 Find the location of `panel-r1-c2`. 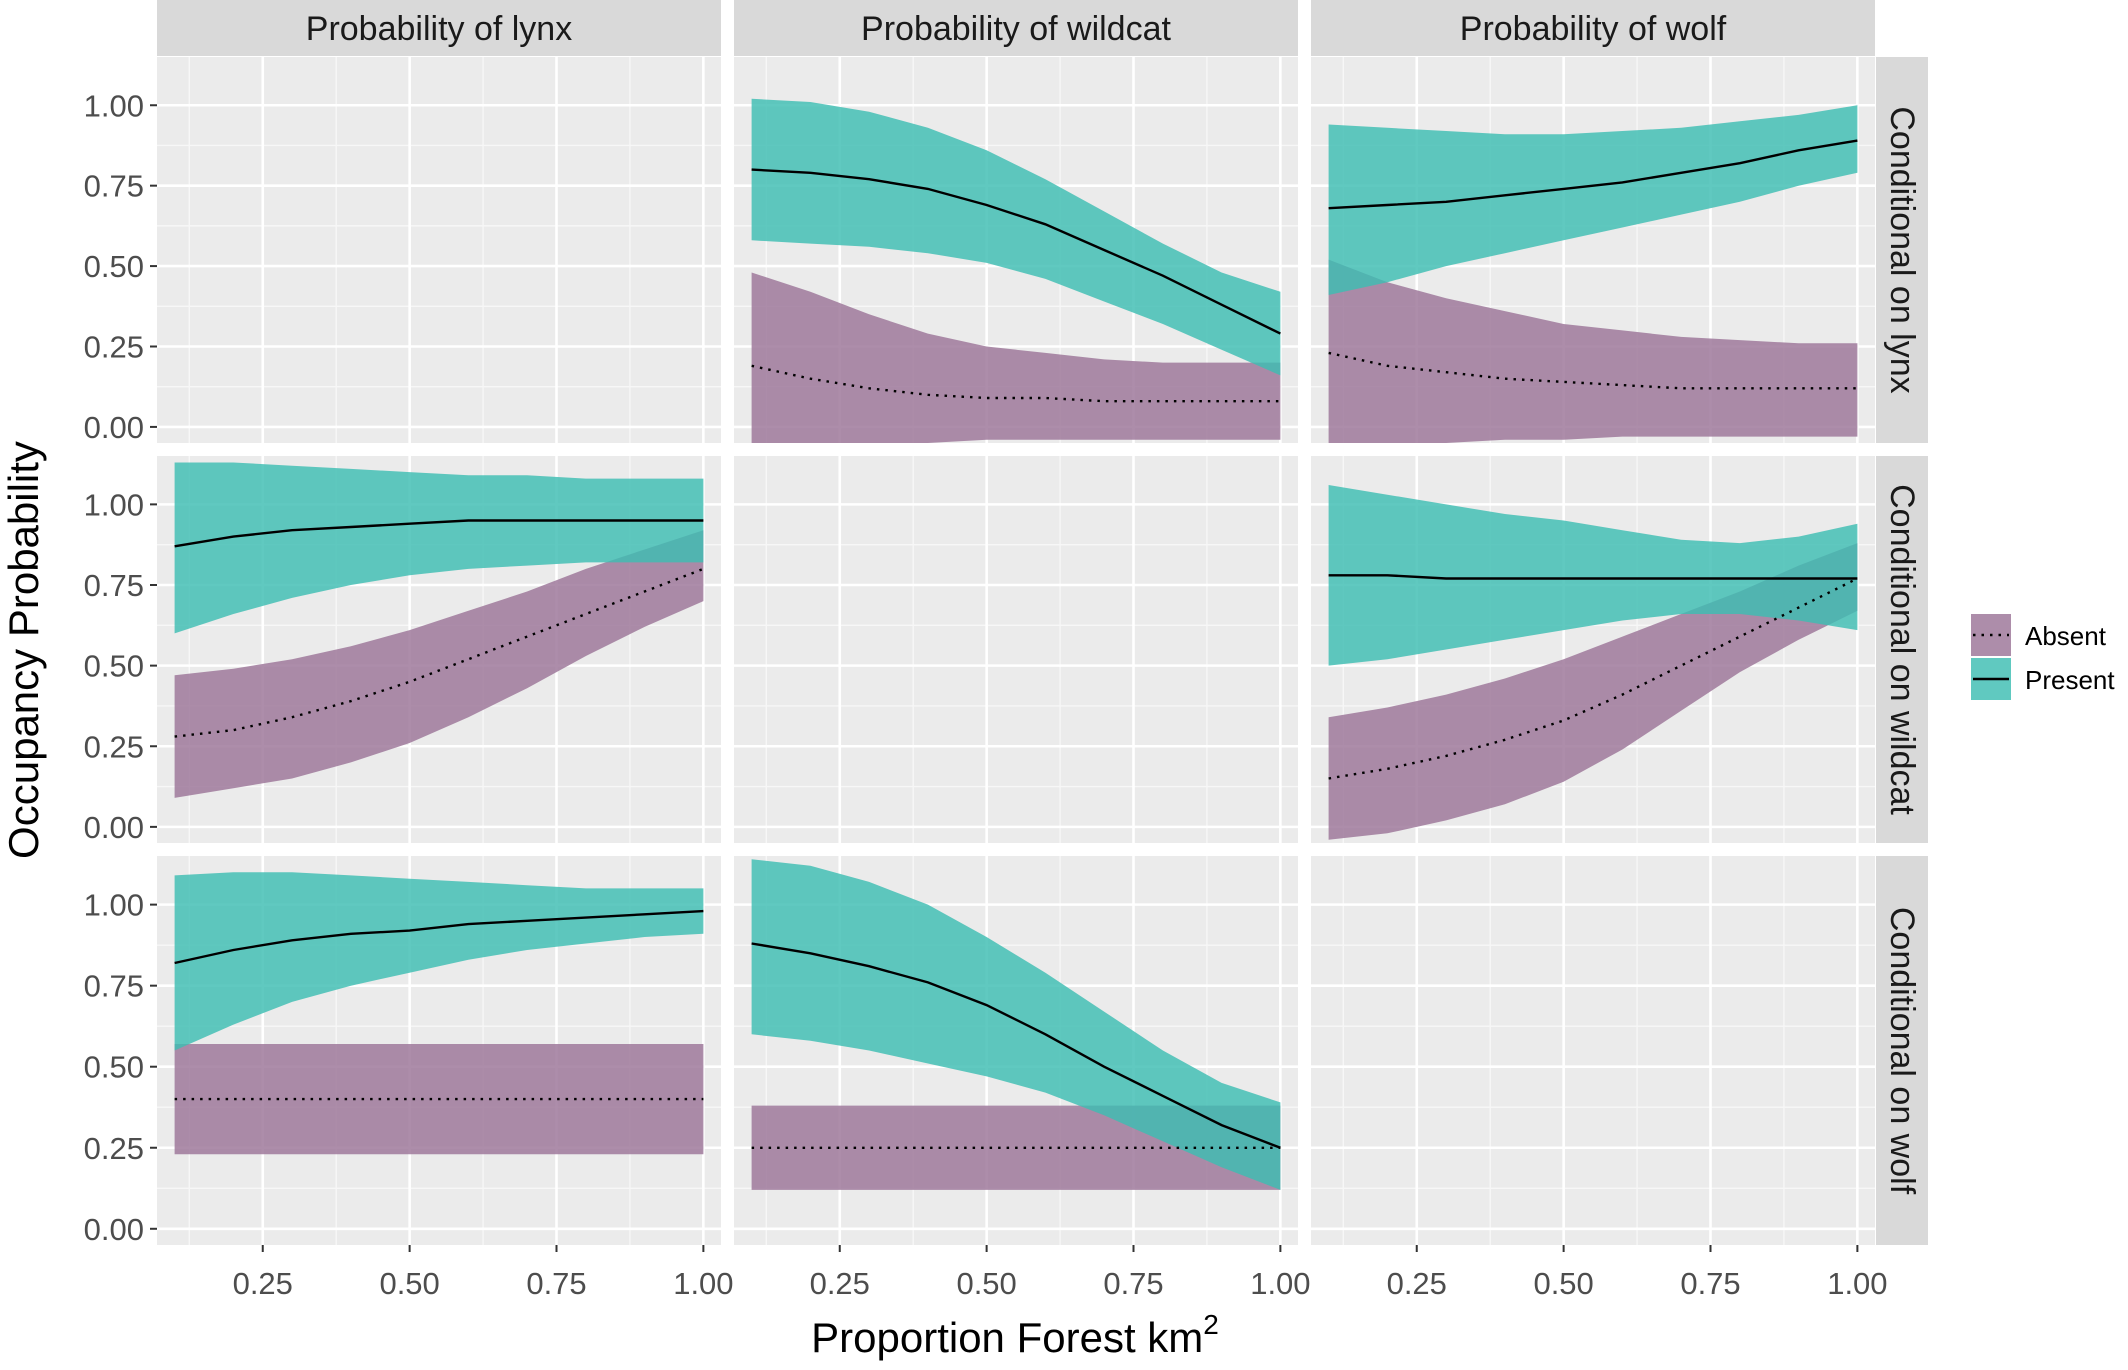

panel-r1-c2 is located at coordinates (1593, 649).